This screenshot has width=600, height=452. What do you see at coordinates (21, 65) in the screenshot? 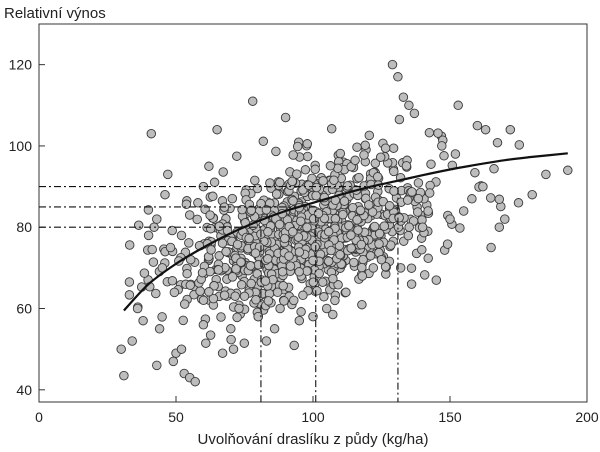
I see `y-tick-label: 120` at bounding box center [21, 65].